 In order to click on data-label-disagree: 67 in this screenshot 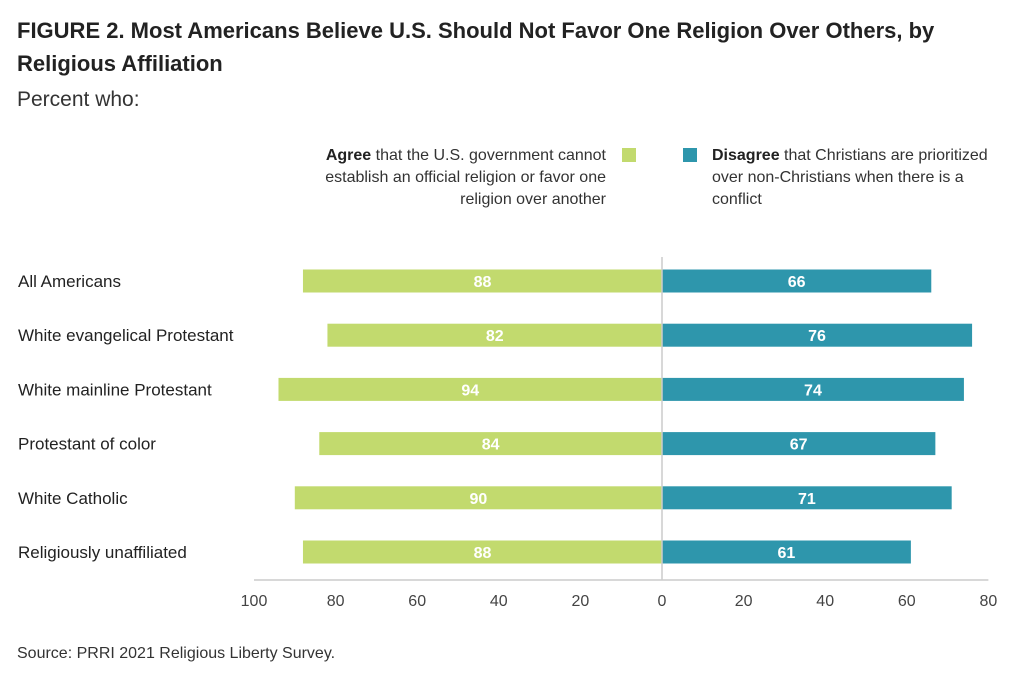, I will do `click(799, 445)`.